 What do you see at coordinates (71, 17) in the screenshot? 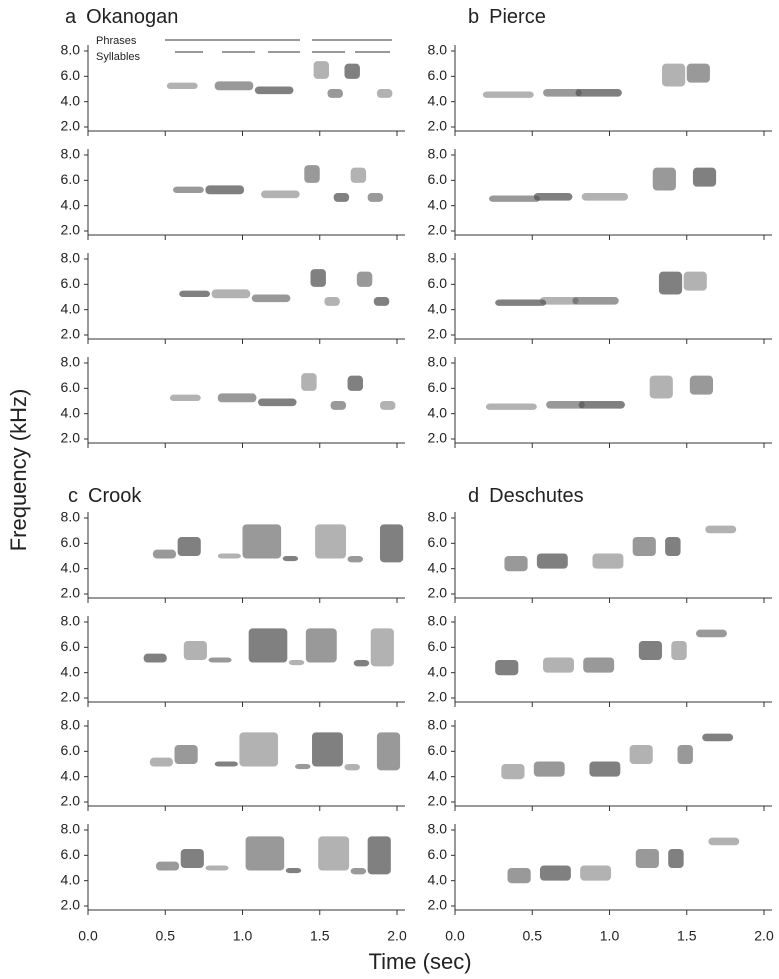
I see `panel-letter: a` at bounding box center [71, 17].